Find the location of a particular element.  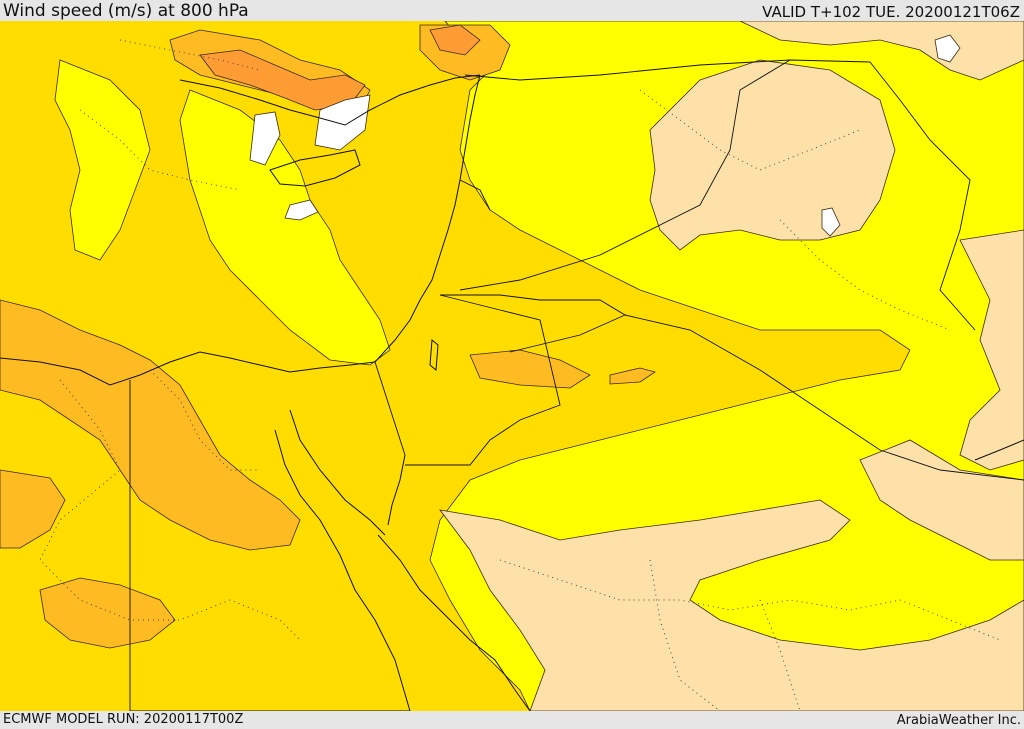

border-lebanon is located at coordinates (475, 195).